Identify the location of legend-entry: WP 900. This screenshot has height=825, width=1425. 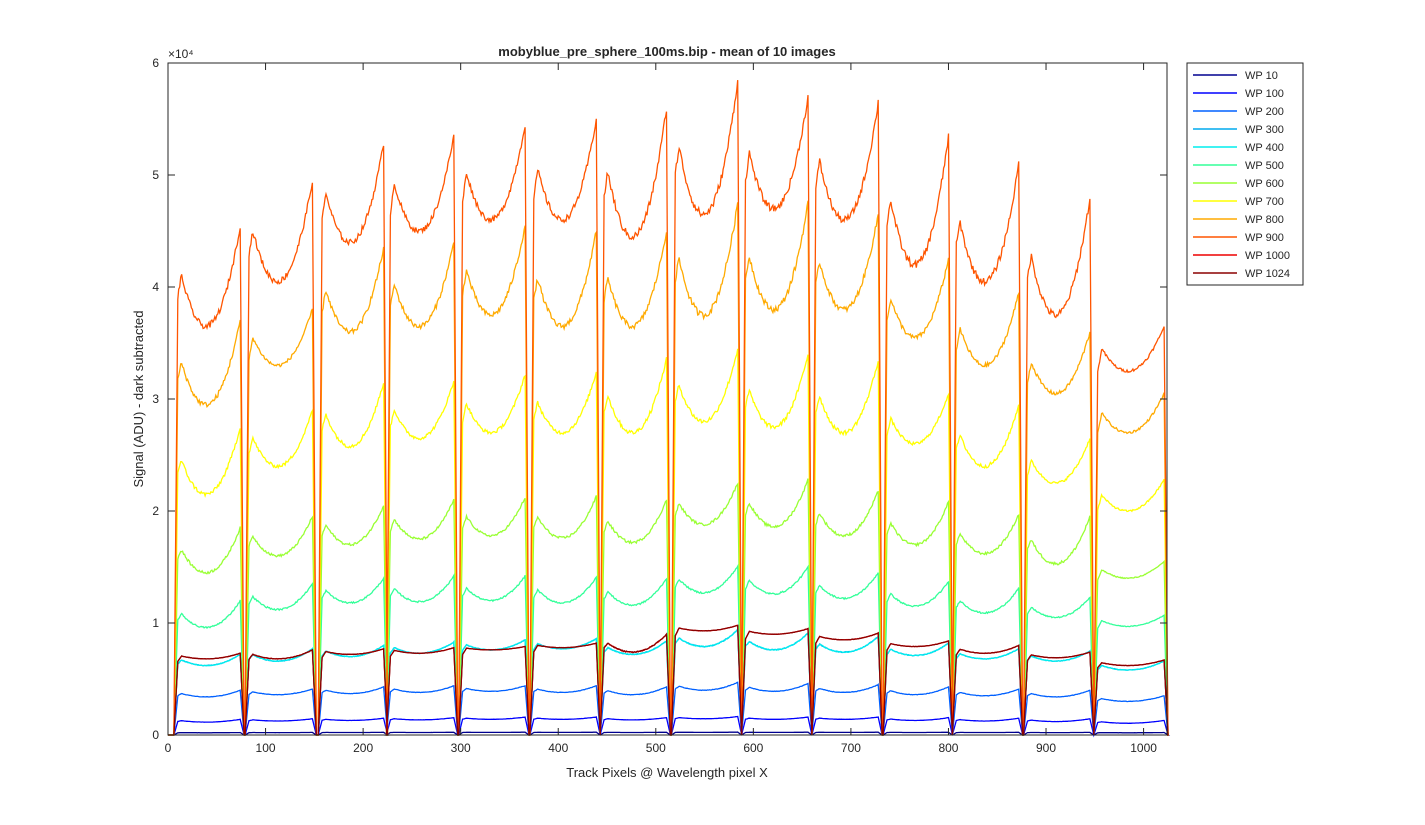
(1264, 238).